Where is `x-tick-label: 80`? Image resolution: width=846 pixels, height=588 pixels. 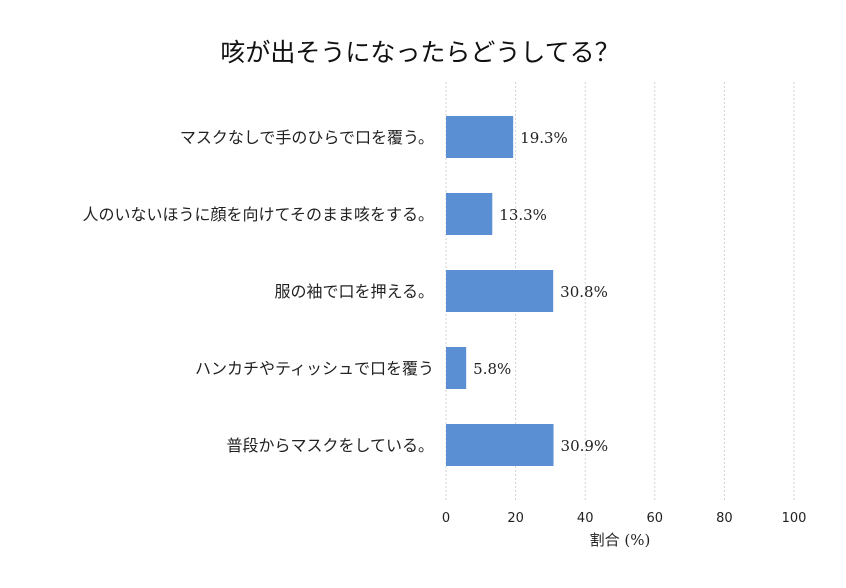
x-tick-label: 80 is located at coordinates (724, 518).